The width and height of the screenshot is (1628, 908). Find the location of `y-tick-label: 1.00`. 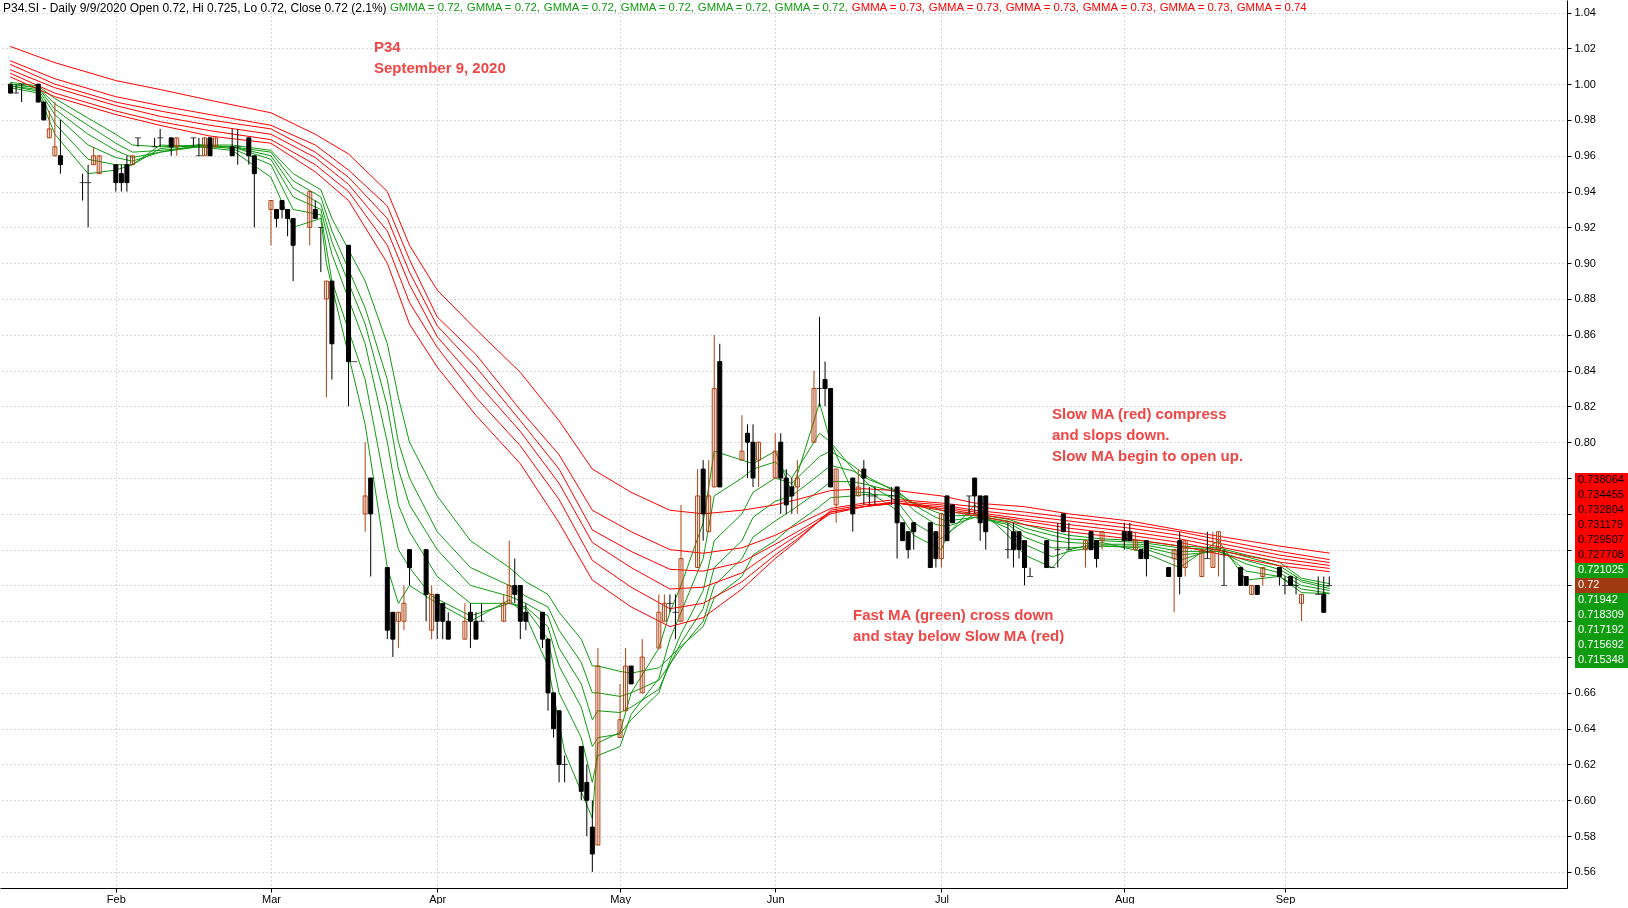

y-tick-label: 1.00 is located at coordinates (1585, 83).